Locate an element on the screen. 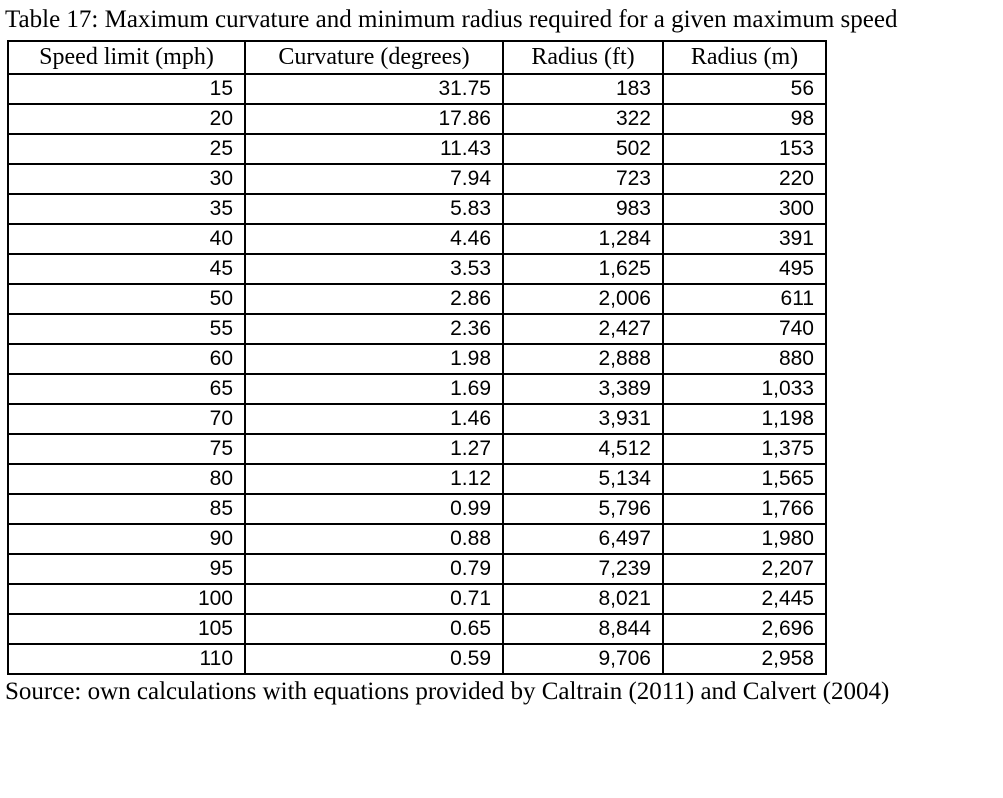 The image size is (1003, 798). cell-radius-ft: 6,497 is located at coordinates (583, 539).